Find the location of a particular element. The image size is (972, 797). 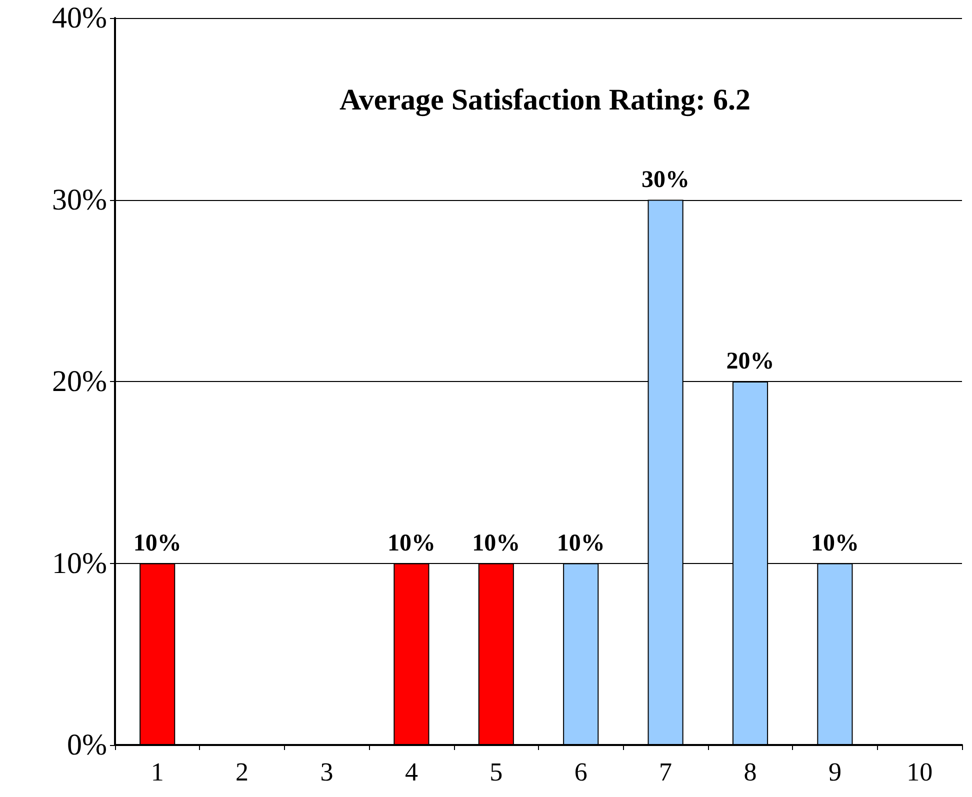

y-tick-label: 0% is located at coordinates (87, 745).